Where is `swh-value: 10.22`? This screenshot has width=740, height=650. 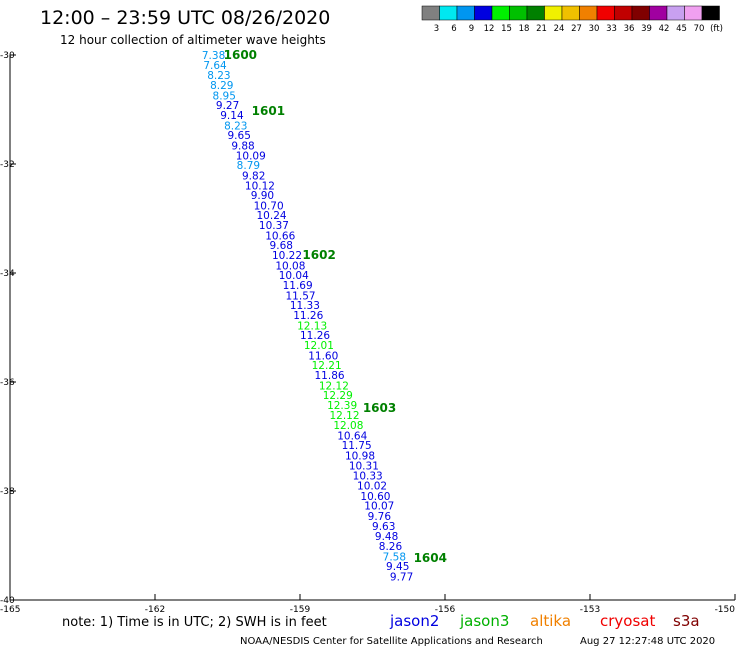 swh-value: 10.22 is located at coordinates (287, 256).